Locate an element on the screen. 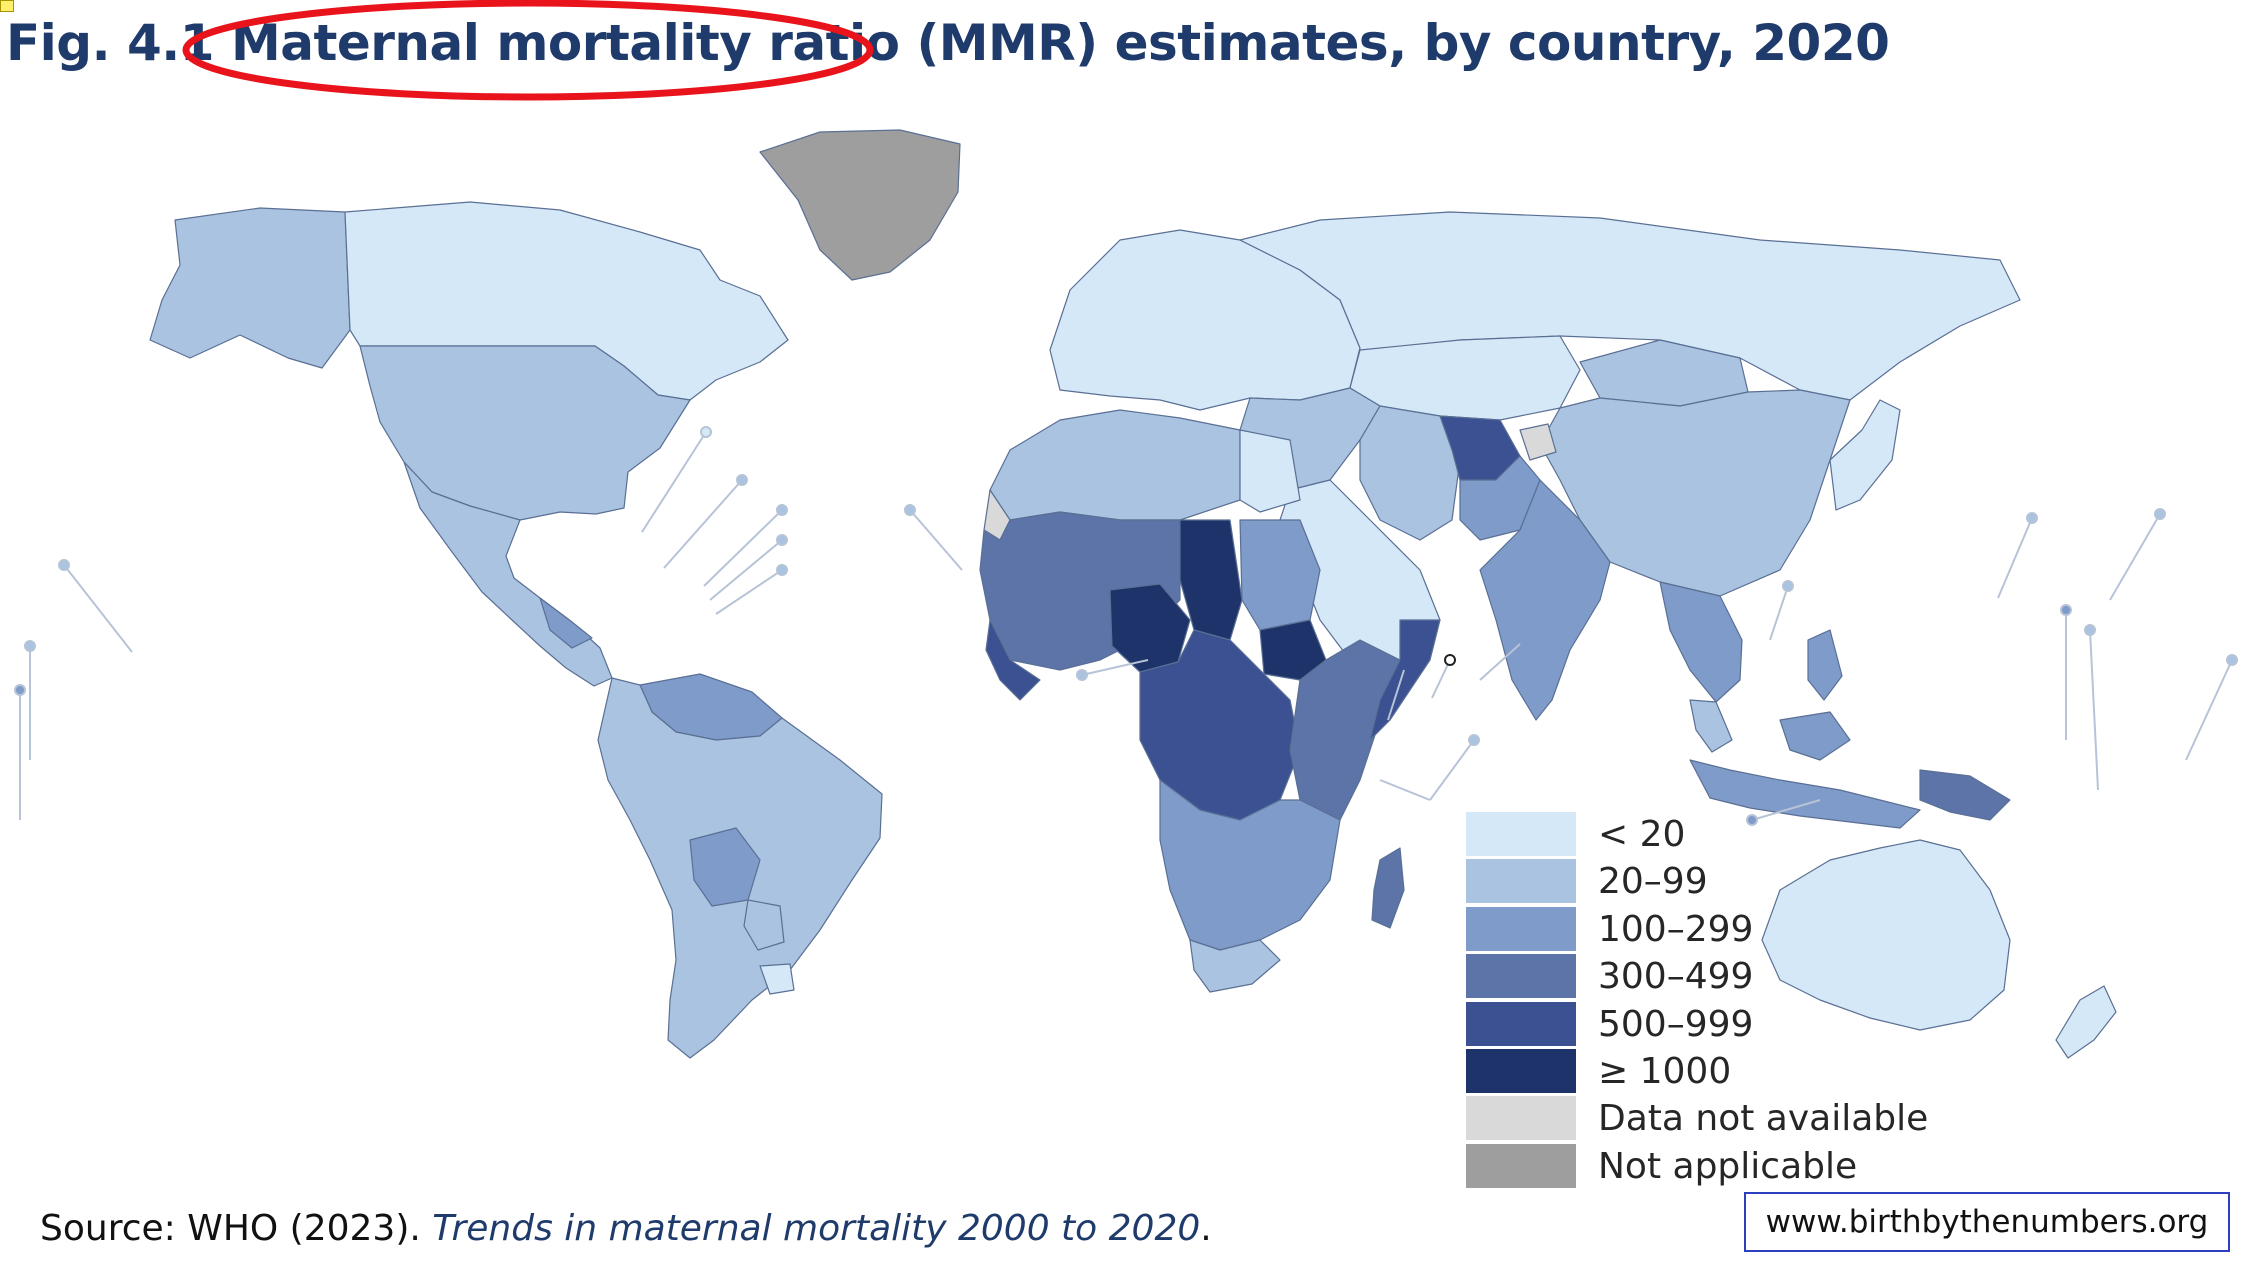 The image size is (2244, 1261). legend-item: Data not available is located at coordinates (1816, 1119).